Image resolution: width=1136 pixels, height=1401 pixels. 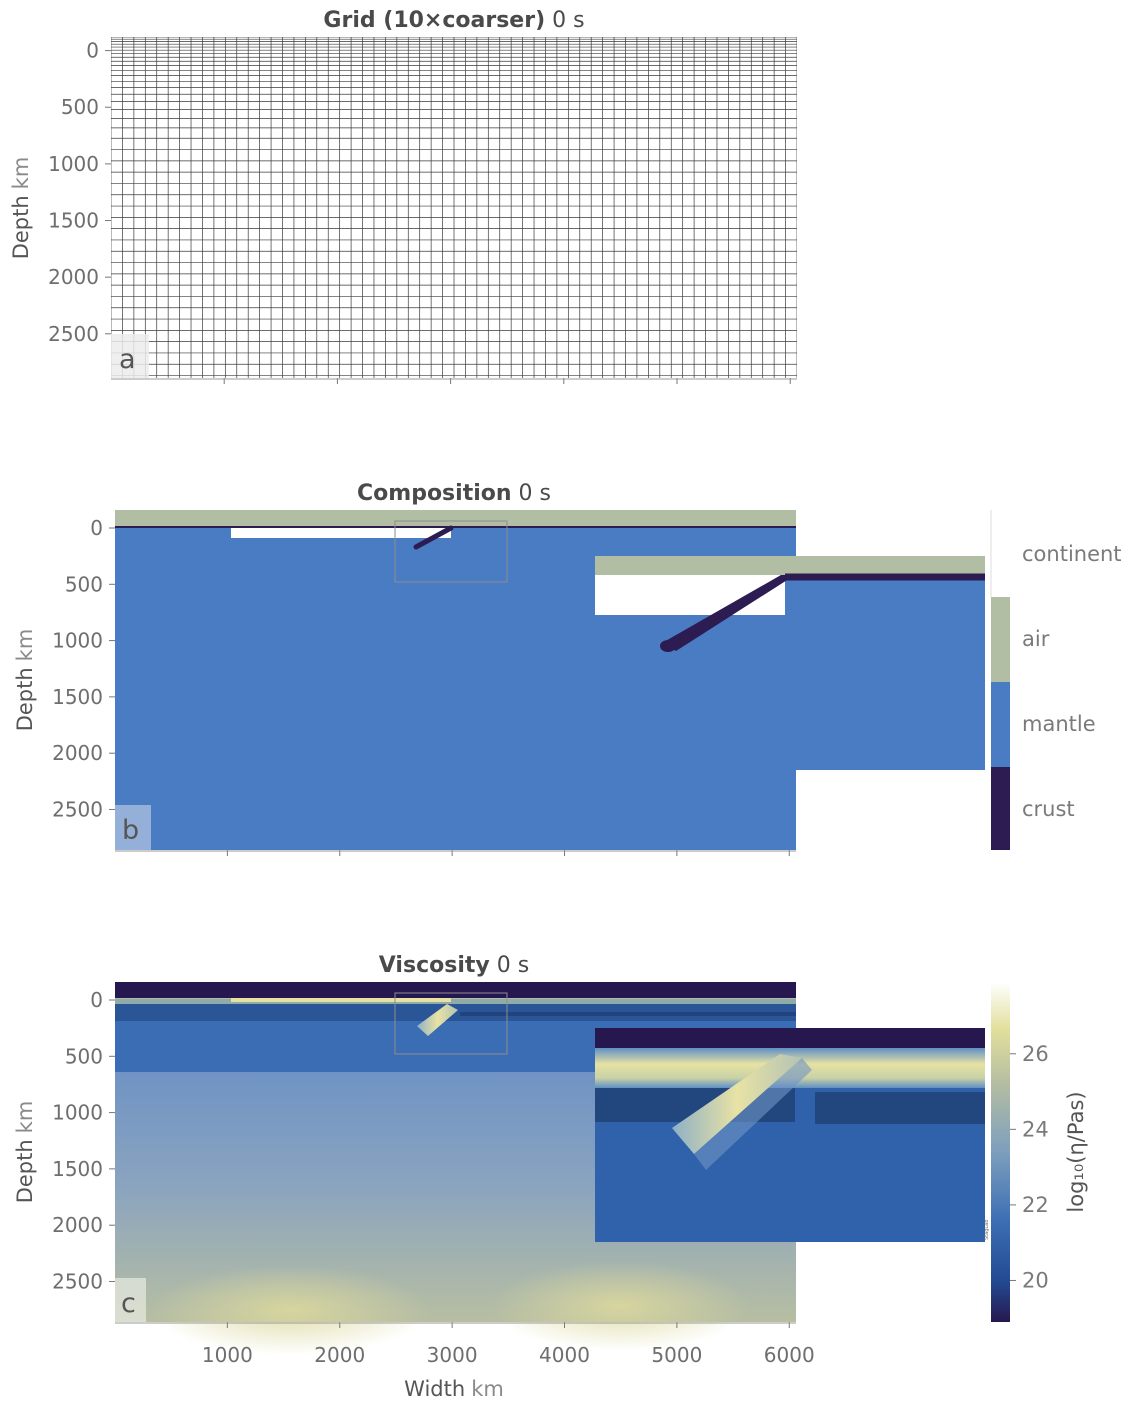 What do you see at coordinates (128, 1303) in the screenshot?
I see `viscosity-panel-label: c` at bounding box center [128, 1303].